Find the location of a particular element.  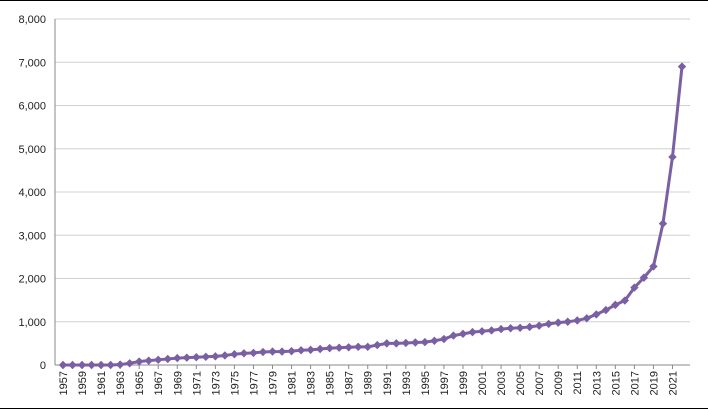

x-tick-label: 1977 is located at coordinates (254, 383).